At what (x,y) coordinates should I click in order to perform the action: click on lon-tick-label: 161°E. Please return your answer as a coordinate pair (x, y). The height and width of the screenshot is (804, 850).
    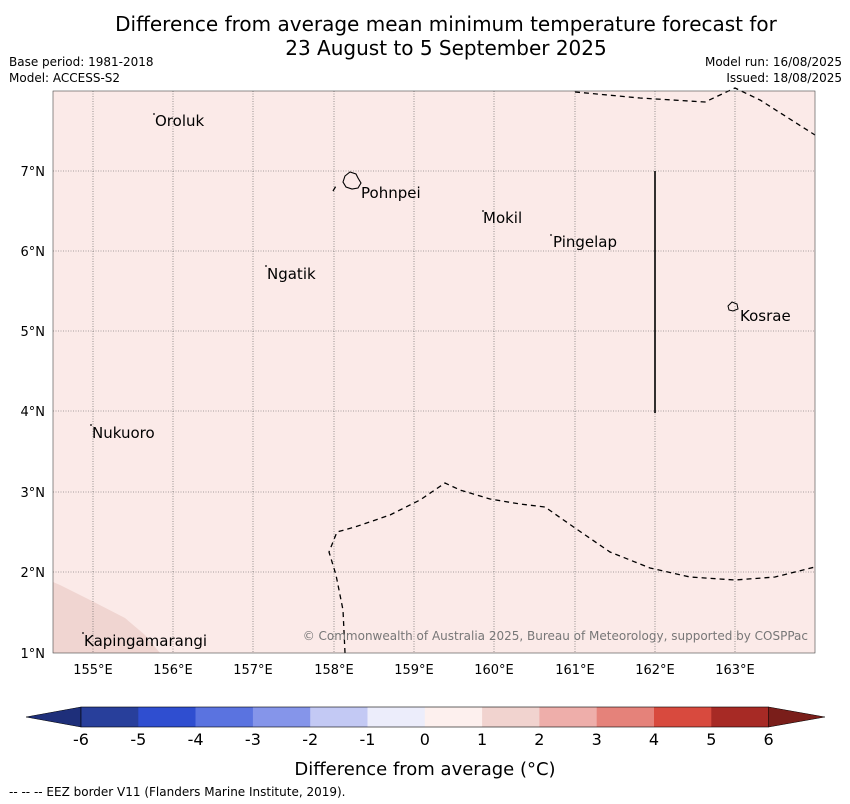
    Looking at the image, I should click on (575, 670).